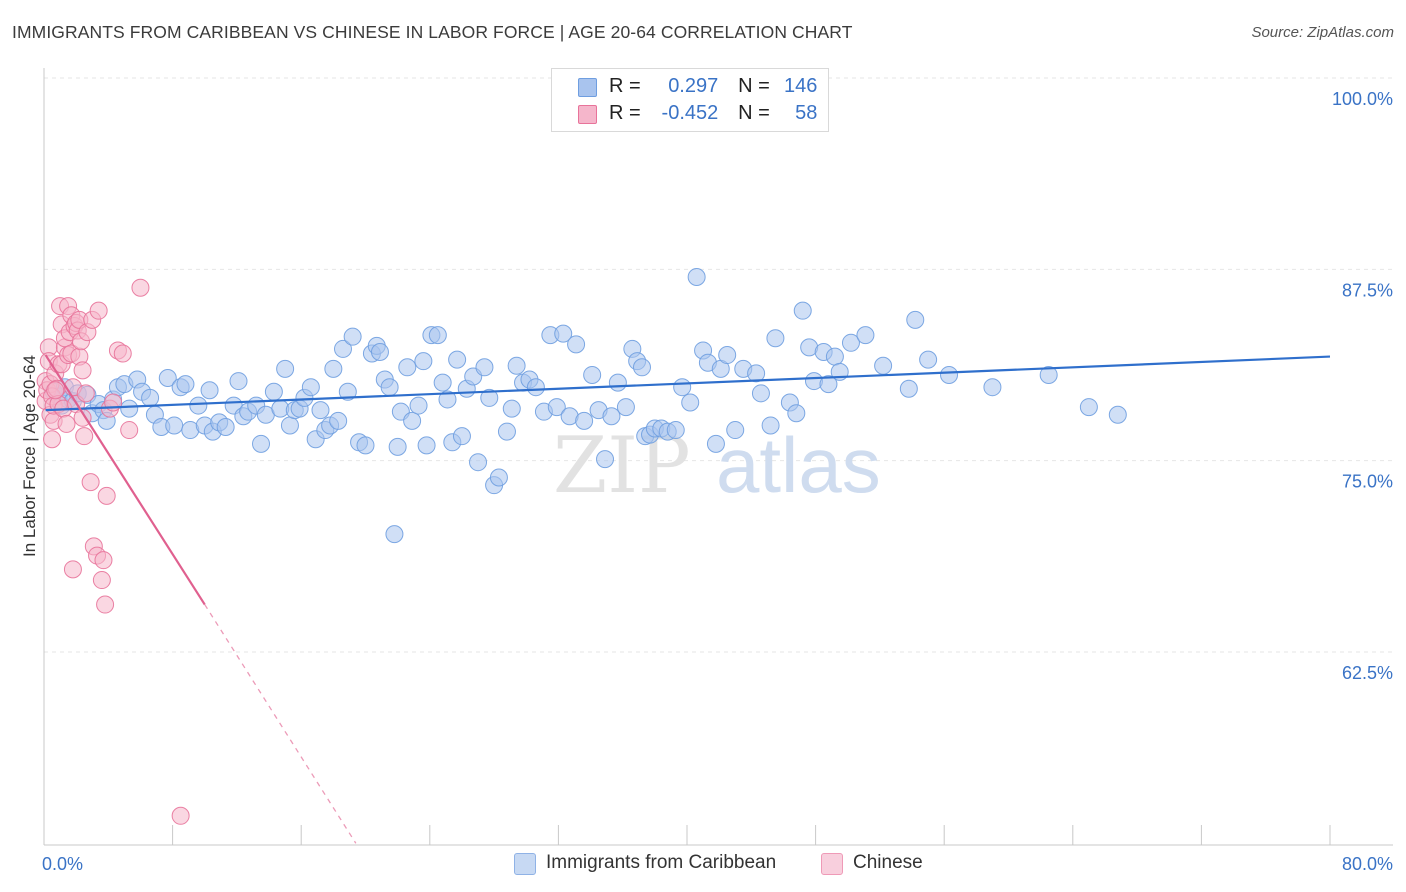 The image size is (1406, 892). What do you see at coordinates (693, 86) in the screenshot?
I see `legend-r-value: 0.297` at bounding box center [693, 86].